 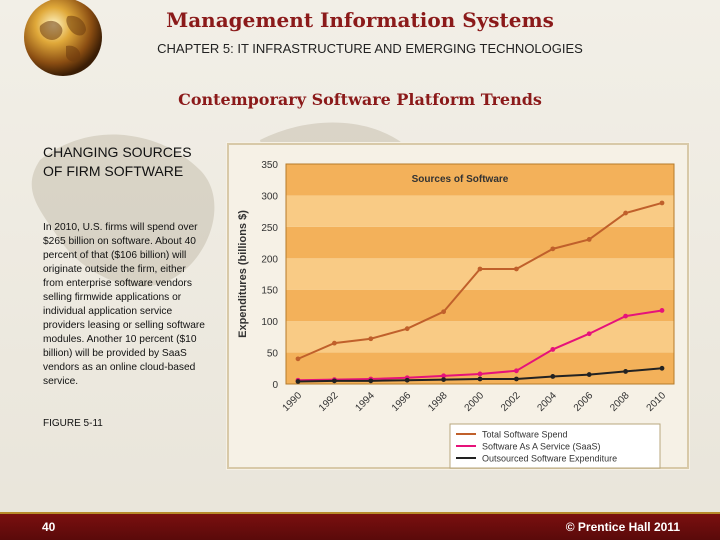 What do you see at coordinates (269, 322) in the screenshot?
I see `y-tick-label: 100` at bounding box center [269, 322].